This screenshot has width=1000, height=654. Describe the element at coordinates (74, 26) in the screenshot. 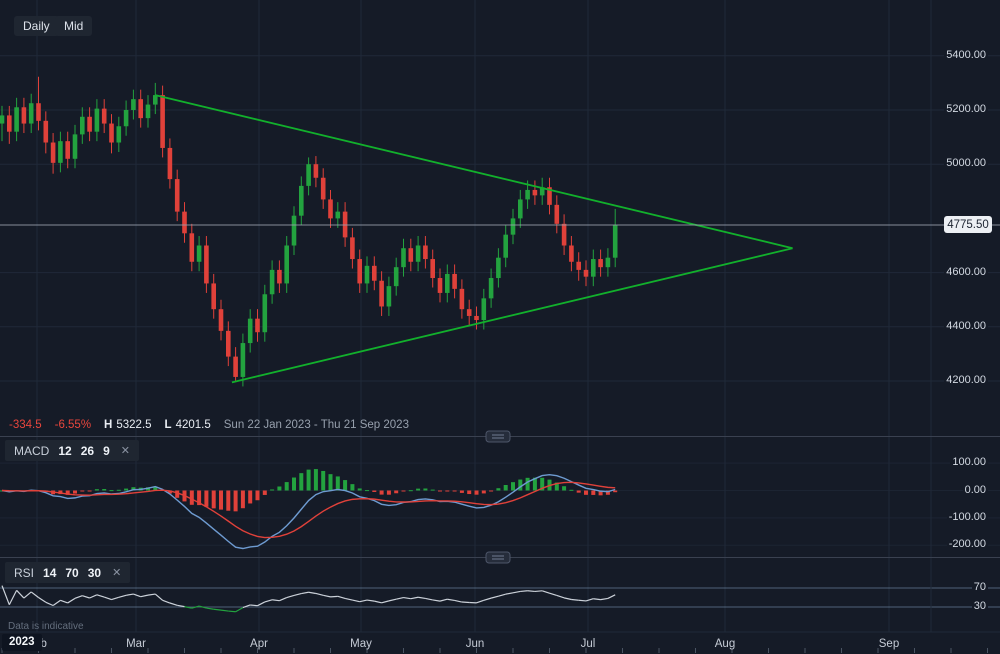

I see `price-type-button: Mid` at that location.